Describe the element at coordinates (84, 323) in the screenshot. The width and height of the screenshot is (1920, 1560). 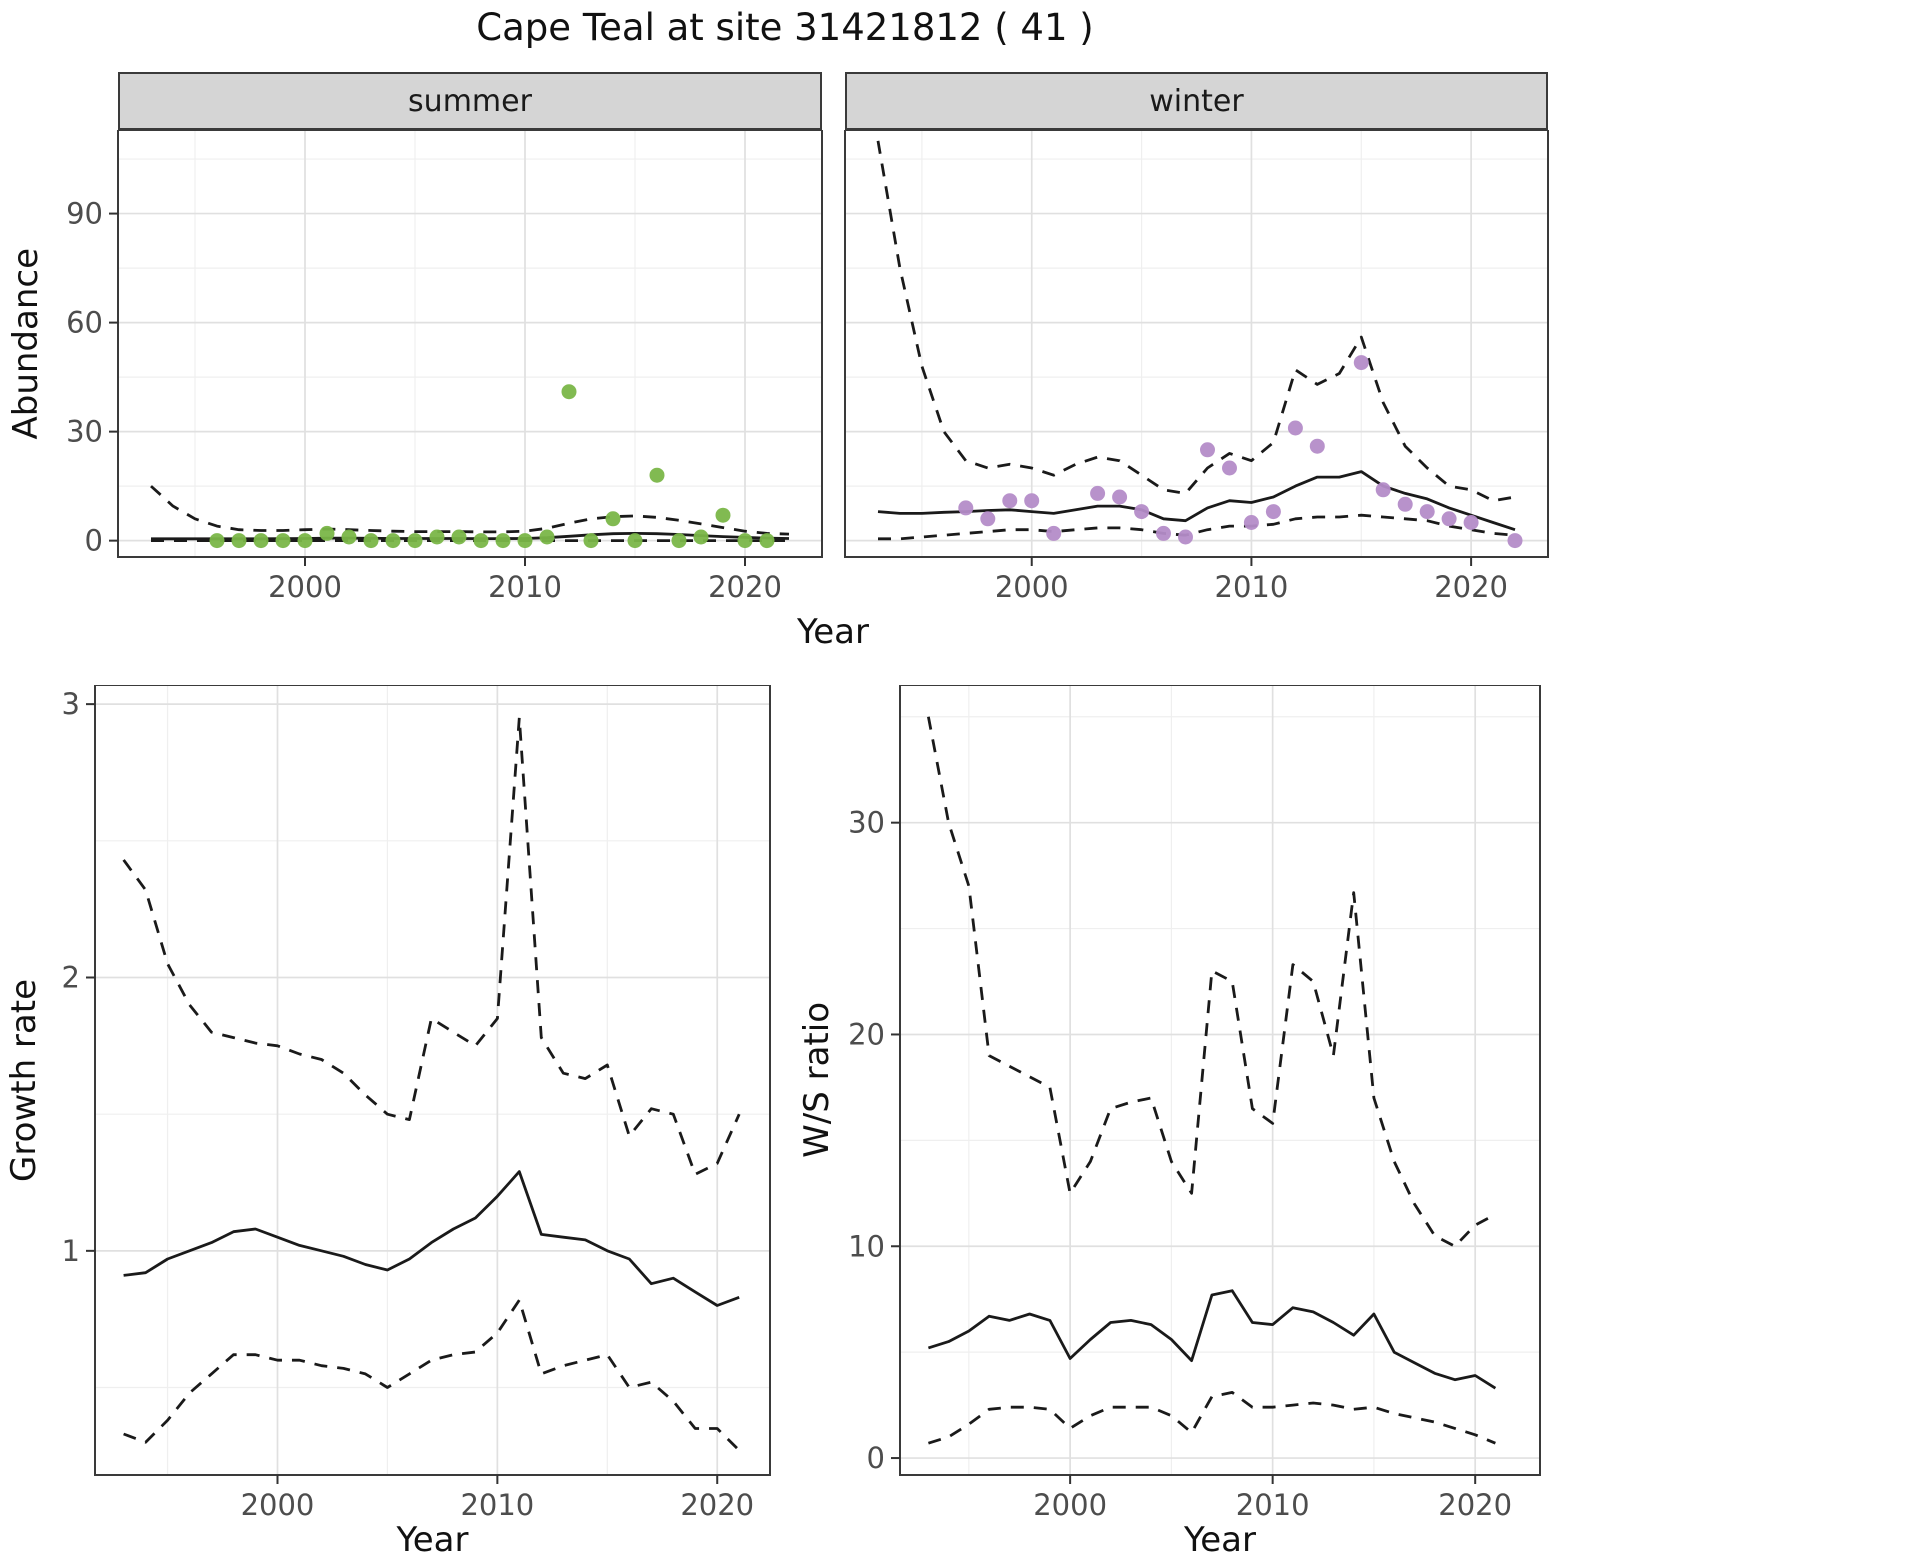
I see `y-tick-label: 60` at that location.